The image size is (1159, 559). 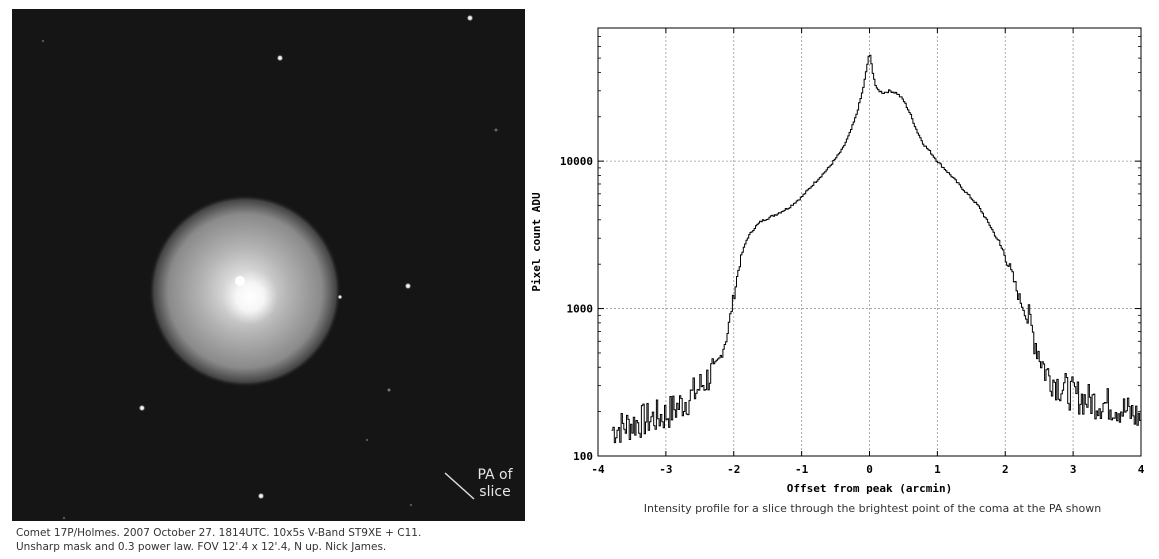 I want to click on x-tick-label: -2, so click(x=733, y=469).